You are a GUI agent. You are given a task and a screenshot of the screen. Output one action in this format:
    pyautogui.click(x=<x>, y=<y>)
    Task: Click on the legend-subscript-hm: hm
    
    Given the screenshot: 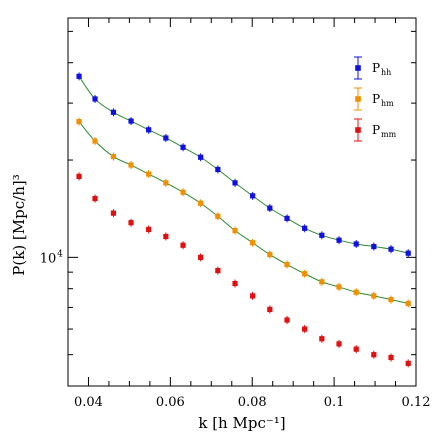 What is the action you would take?
    pyautogui.click(x=387, y=103)
    